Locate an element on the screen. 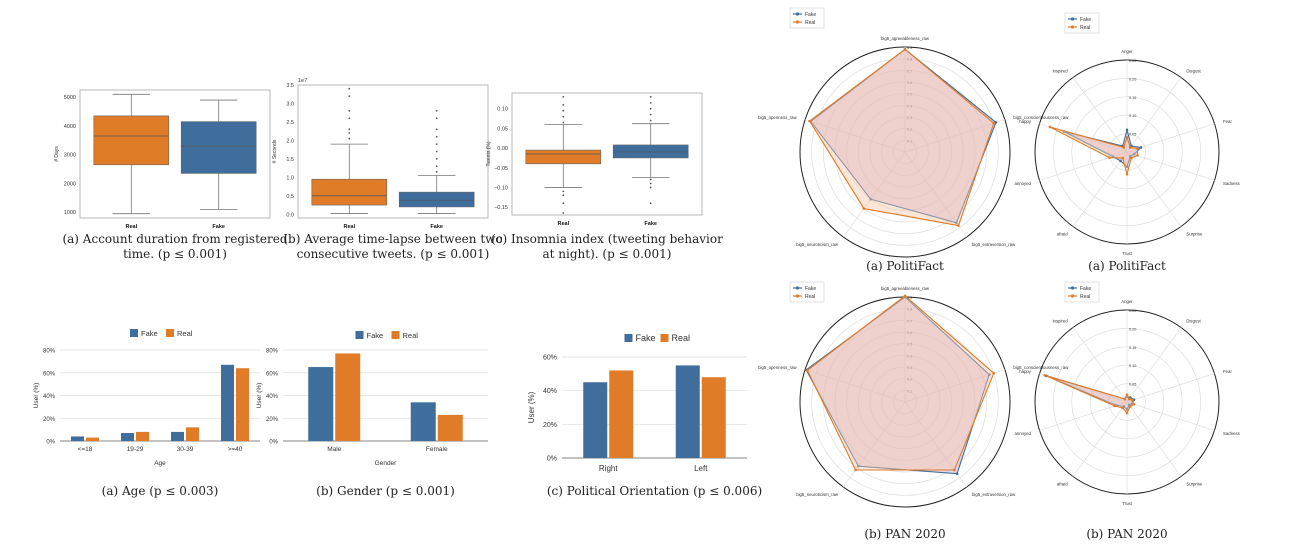 Image resolution: width=1305 pixels, height=552 pixels. radar-axis-label: happy is located at coordinates (1025, 371).